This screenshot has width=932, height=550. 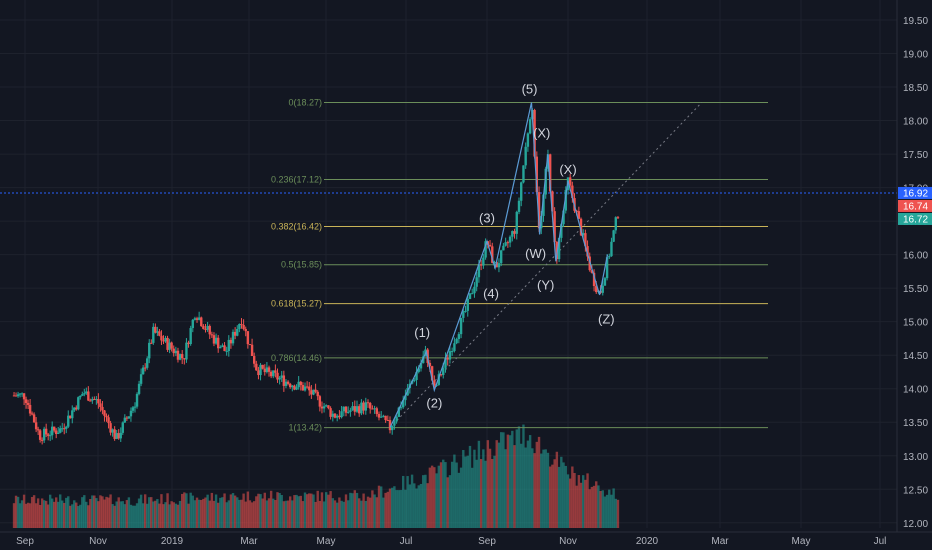 What do you see at coordinates (915, 21) in the screenshot?
I see `y-tick-label: 19.50` at bounding box center [915, 21].